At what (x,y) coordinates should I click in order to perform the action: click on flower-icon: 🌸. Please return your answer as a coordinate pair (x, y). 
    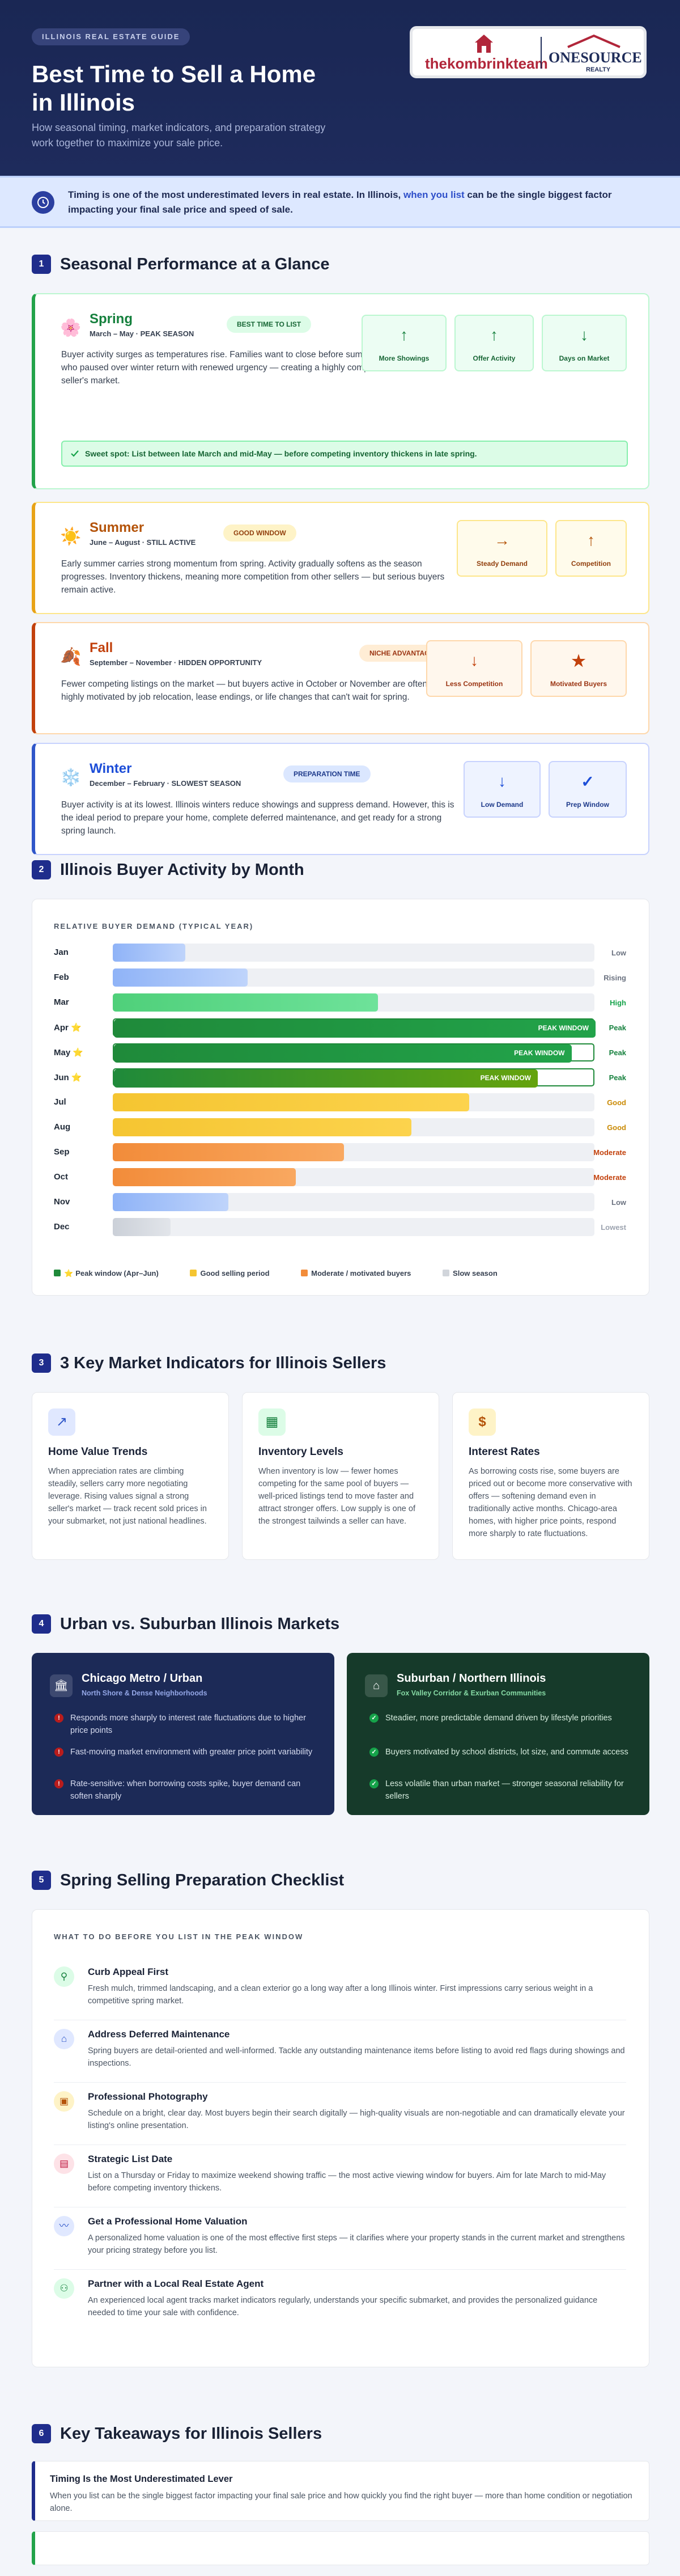
    Looking at the image, I should click on (71, 328).